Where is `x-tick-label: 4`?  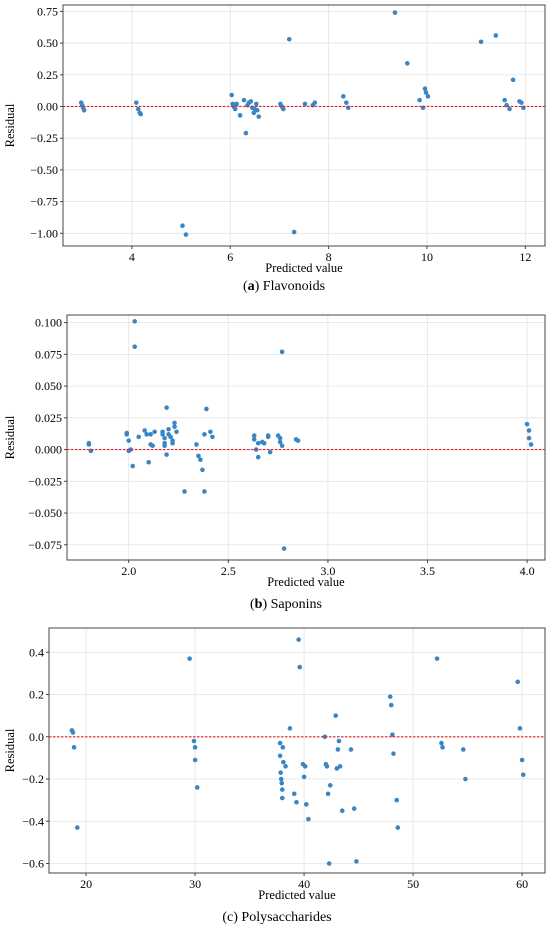
x-tick-label: 4 is located at coordinates (132, 257).